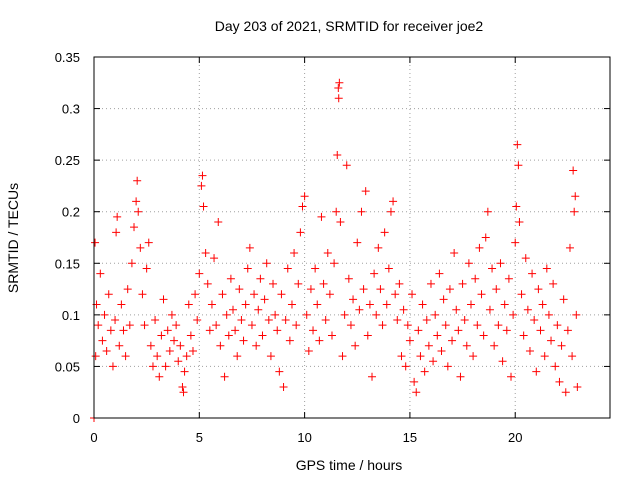  I want to click on y-tick-label: 0.3, so click(71, 109).